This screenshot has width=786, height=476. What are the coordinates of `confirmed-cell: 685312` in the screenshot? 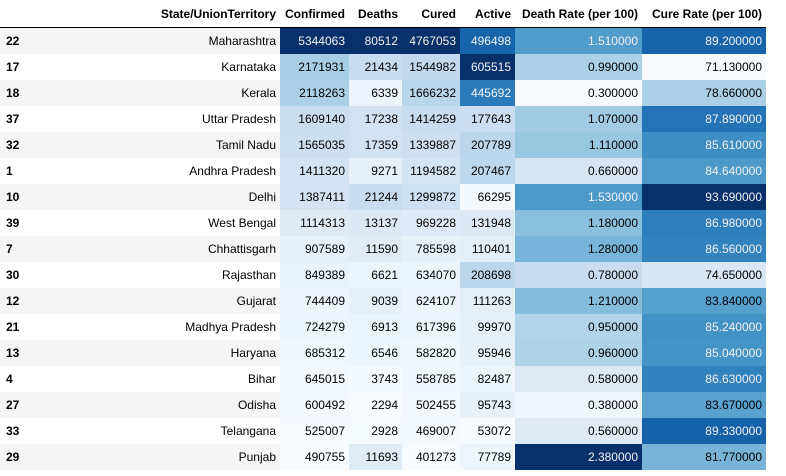 It's located at (314, 353).